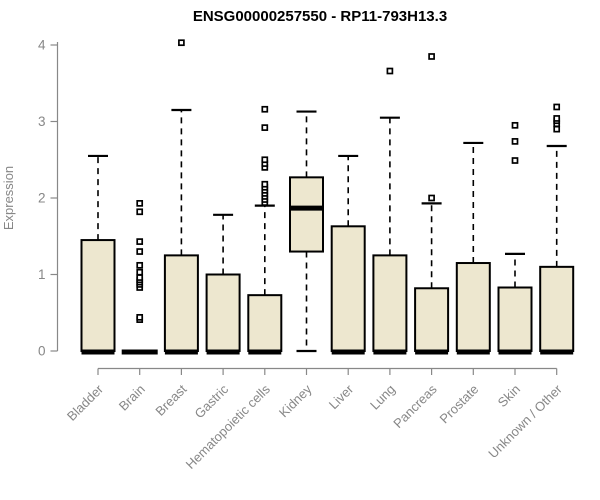 This screenshot has height=500, width=600. Describe the element at coordinates (415, 406) in the screenshot. I see `x-tick-label: Pancreas` at that location.